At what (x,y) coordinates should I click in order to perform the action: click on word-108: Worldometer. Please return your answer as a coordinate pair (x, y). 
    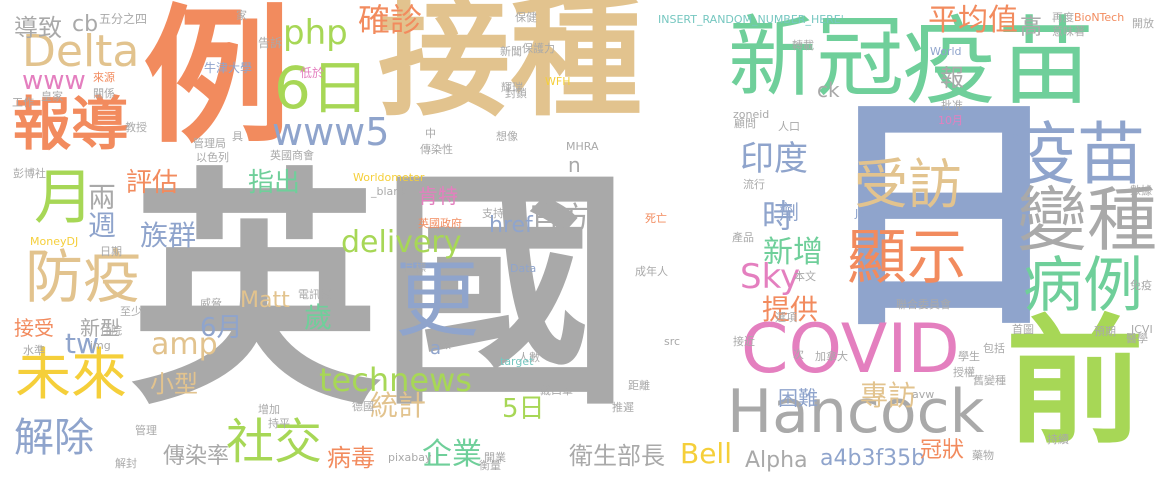
    Looking at the image, I should click on (389, 177).